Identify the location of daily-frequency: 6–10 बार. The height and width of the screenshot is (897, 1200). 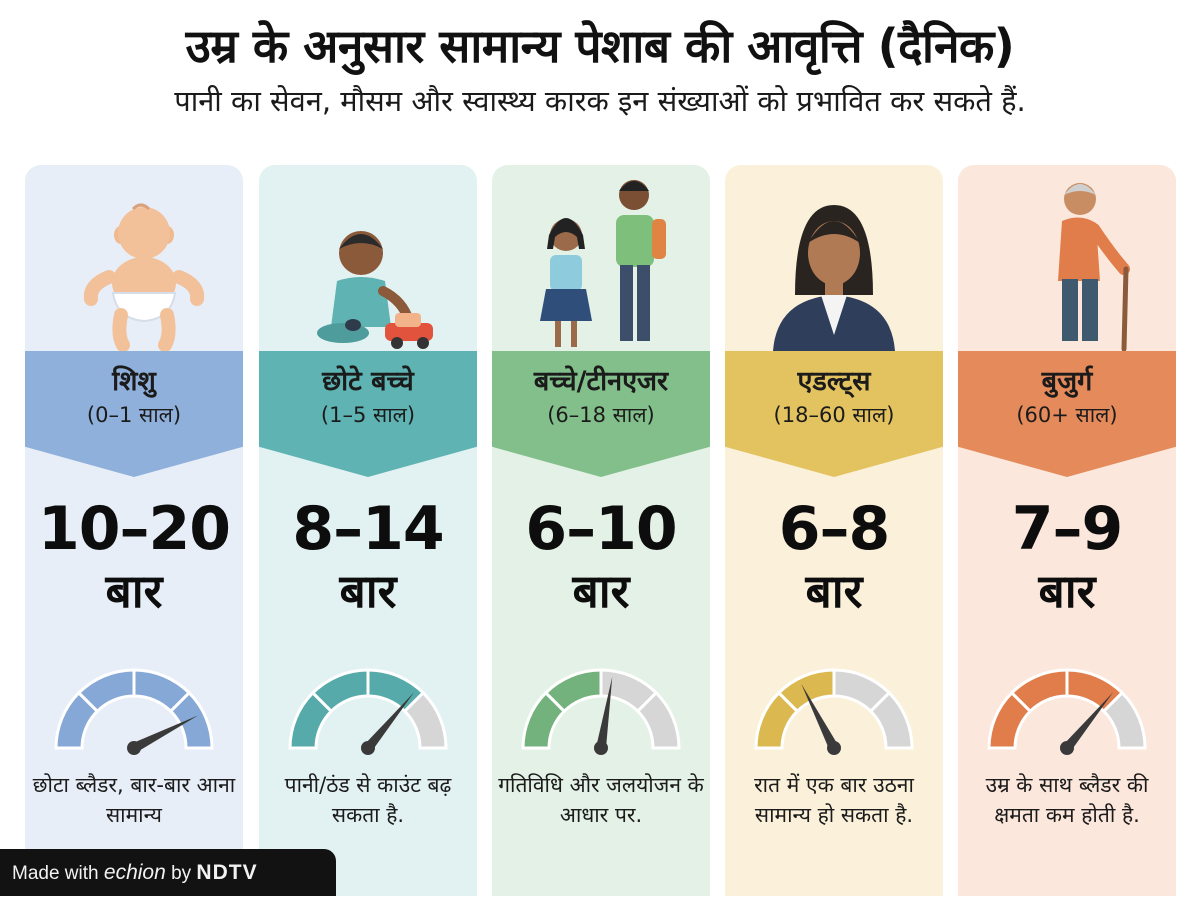
(601, 556).